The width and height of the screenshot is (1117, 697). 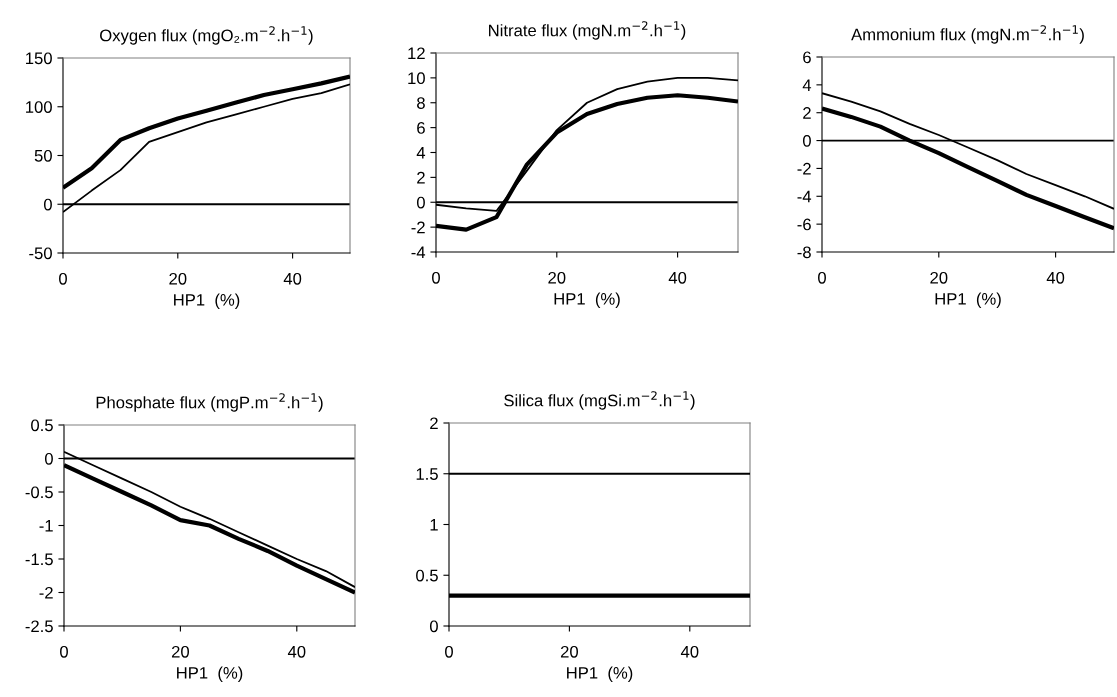 I want to click on y-tick-label: 150, so click(x=39, y=58).